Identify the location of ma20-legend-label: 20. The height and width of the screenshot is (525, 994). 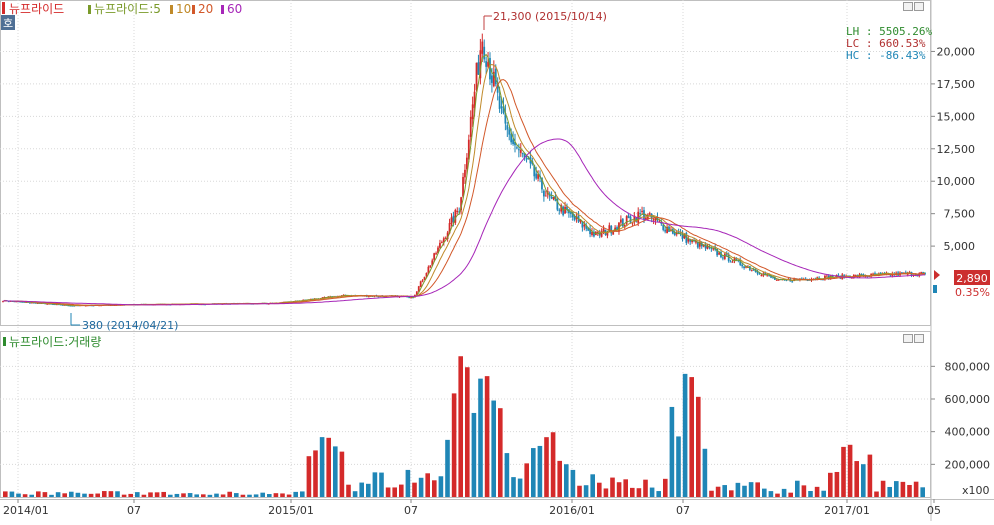
(205, 9).